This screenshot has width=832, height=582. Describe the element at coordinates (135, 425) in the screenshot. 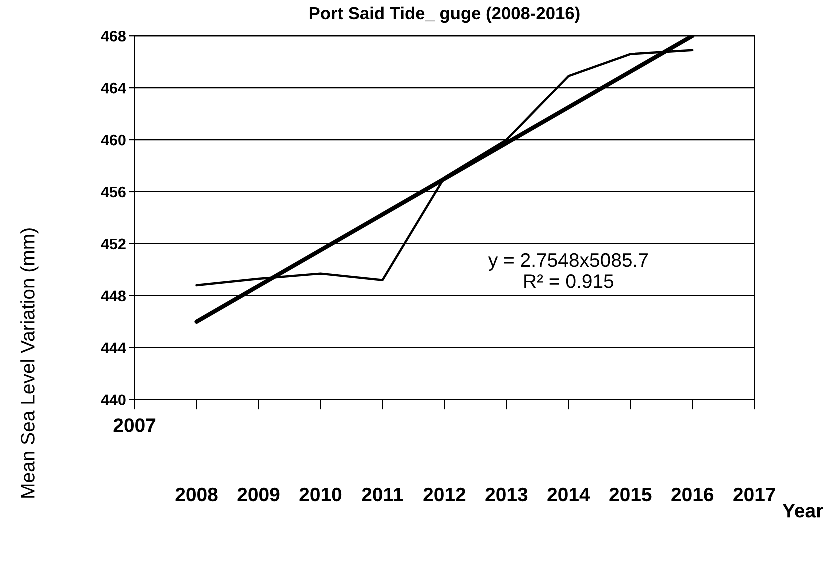

I see `text: 2007` at that location.